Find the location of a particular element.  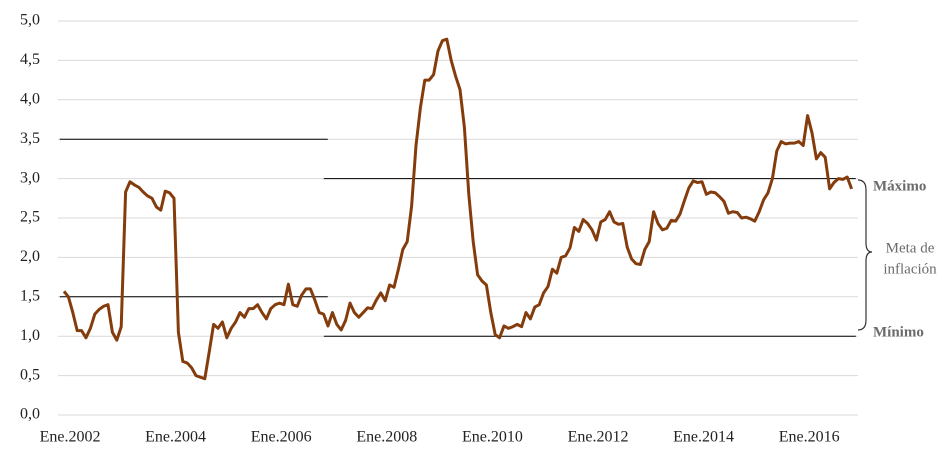

y-tick-label: 3,0 is located at coordinates (30, 177).